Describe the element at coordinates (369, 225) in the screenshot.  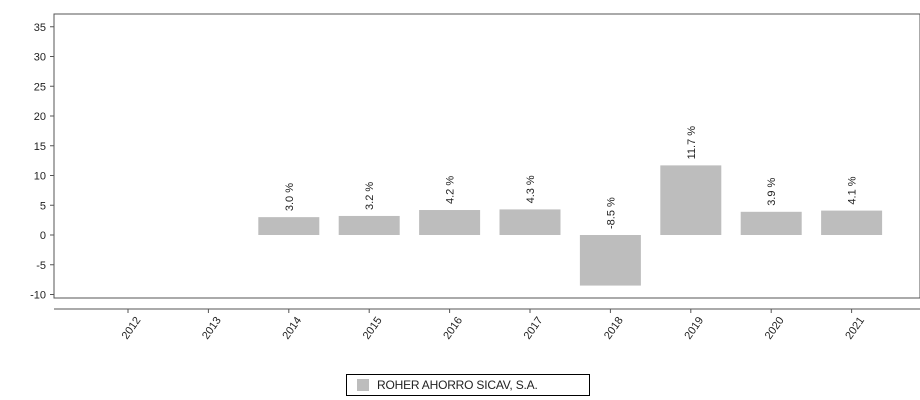
I see `bar-2015` at that location.